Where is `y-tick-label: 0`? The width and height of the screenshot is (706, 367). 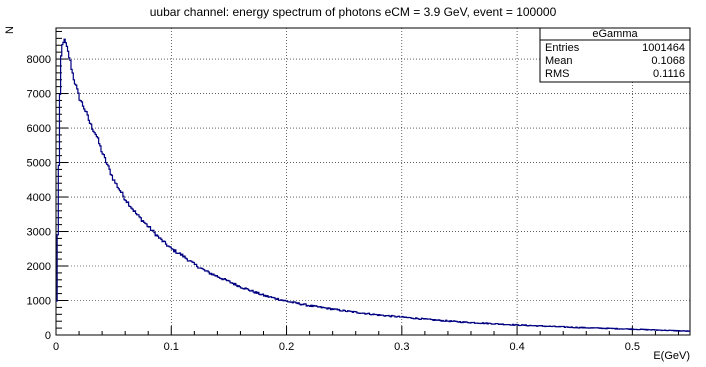
y-tick-label: 0 is located at coordinates (48, 336).